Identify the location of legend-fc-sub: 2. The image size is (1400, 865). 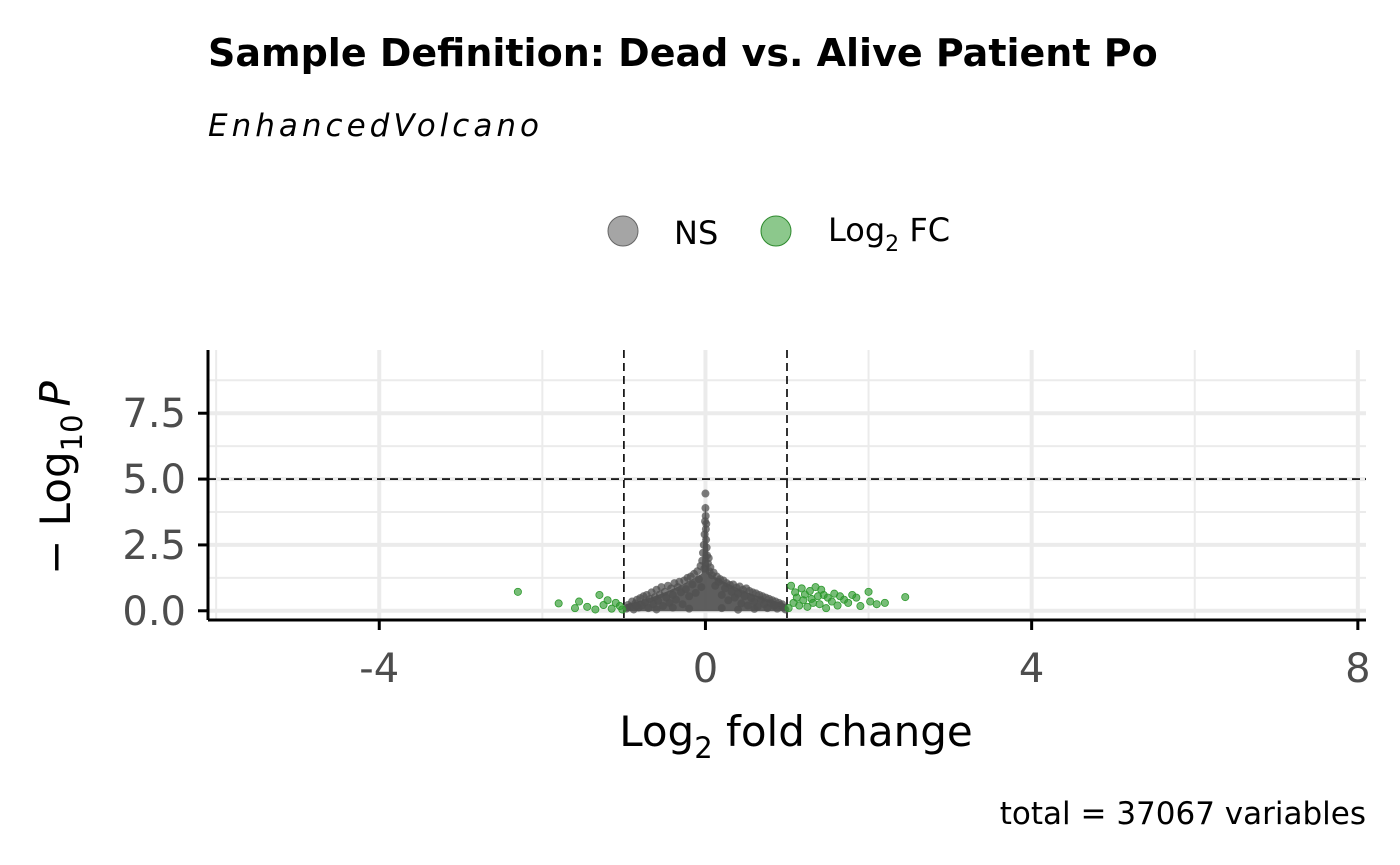
(892, 244).